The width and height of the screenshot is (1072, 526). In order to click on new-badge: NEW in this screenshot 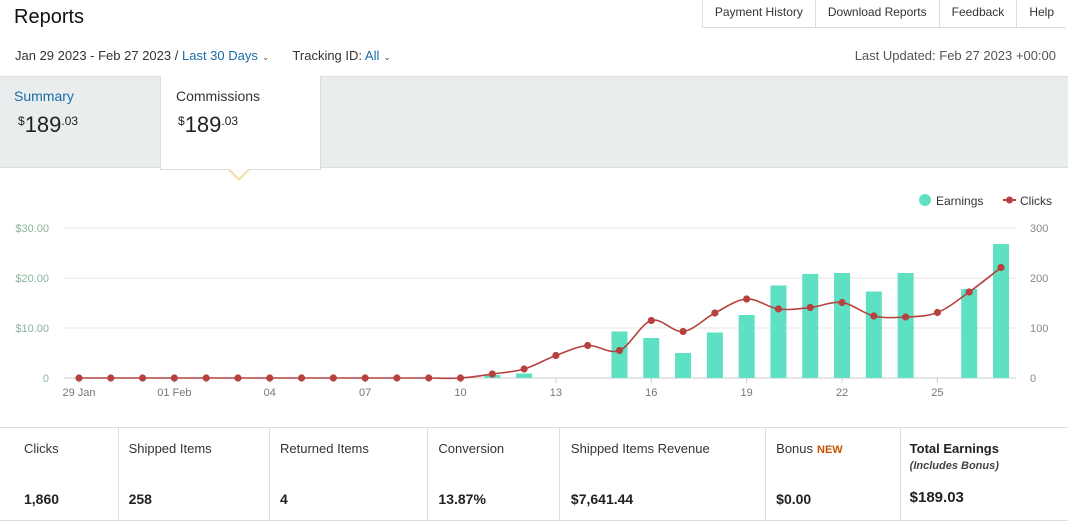, I will do `click(830, 450)`.